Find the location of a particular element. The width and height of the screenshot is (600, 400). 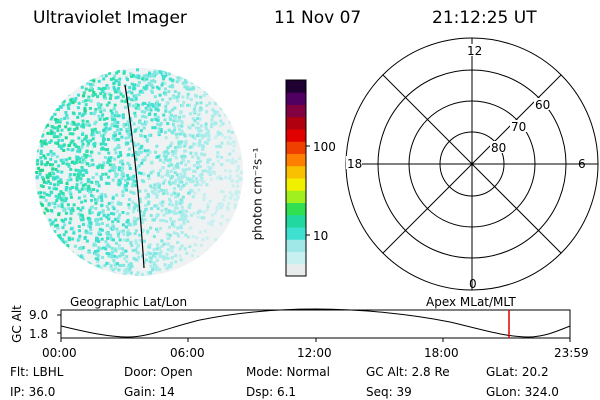

timeline-y-tick-max: 9.0 is located at coordinates (39, 315).